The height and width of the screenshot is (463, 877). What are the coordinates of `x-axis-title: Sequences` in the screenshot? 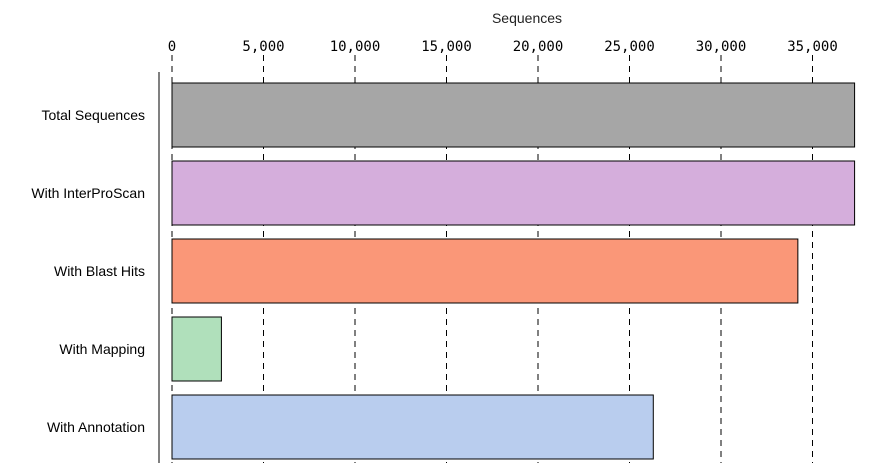 It's located at (527, 18).